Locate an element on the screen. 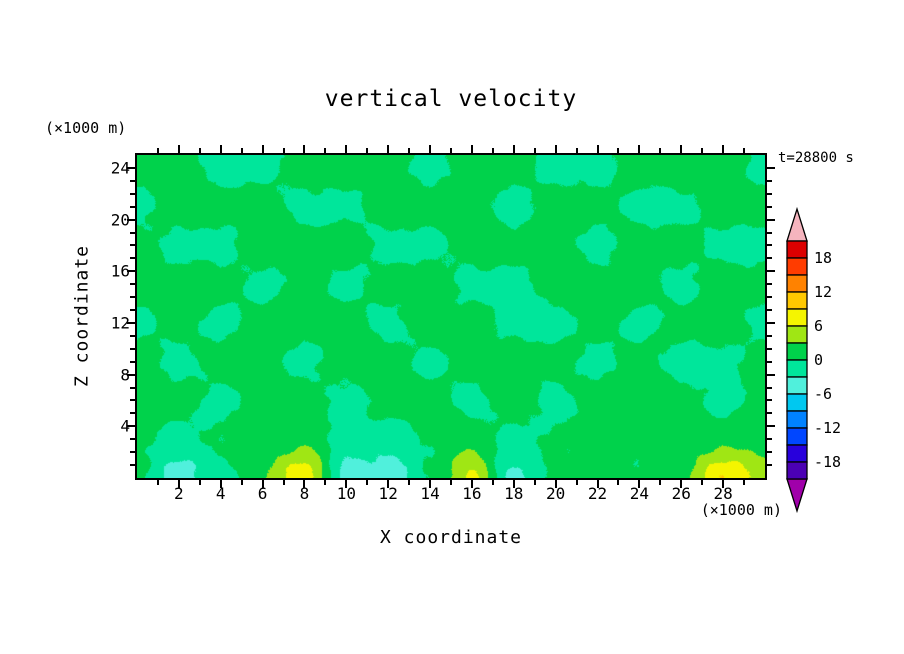 Image resolution: width=904 pixels, height=654 pixels. x-tick-label: 4 is located at coordinates (220, 493).